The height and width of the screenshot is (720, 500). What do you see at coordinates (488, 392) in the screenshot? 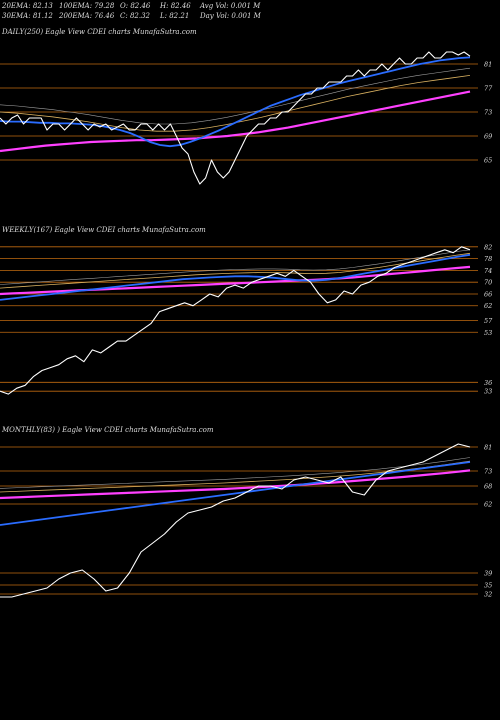
I see `y-tick-label: 33` at bounding box center [488, 392].